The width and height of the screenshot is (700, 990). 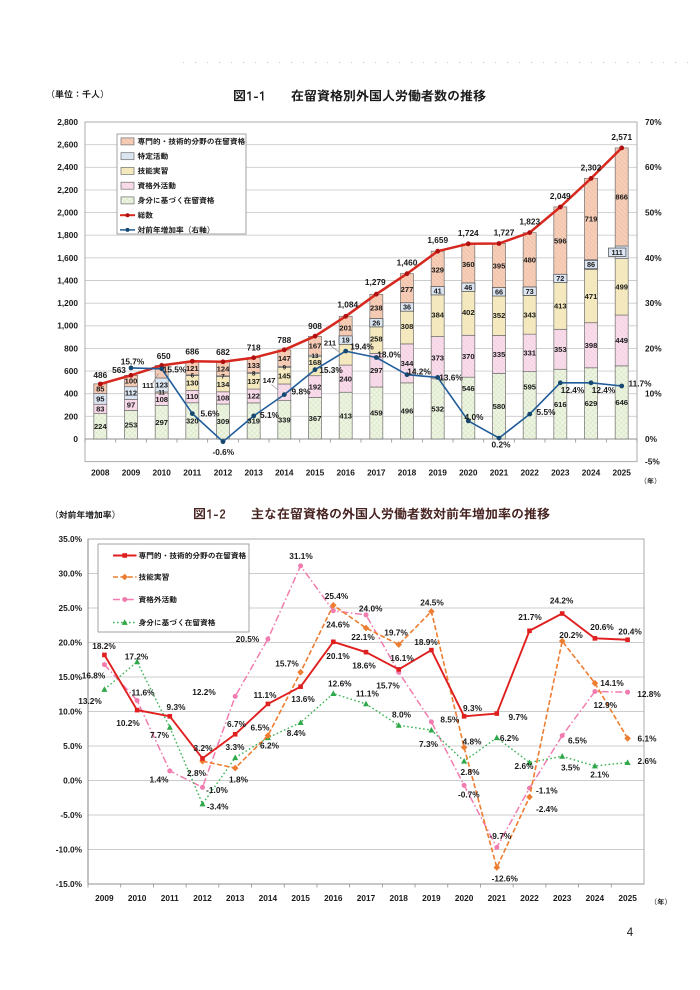 I want to click on svg-text: 309, so click(x=223, y=421).